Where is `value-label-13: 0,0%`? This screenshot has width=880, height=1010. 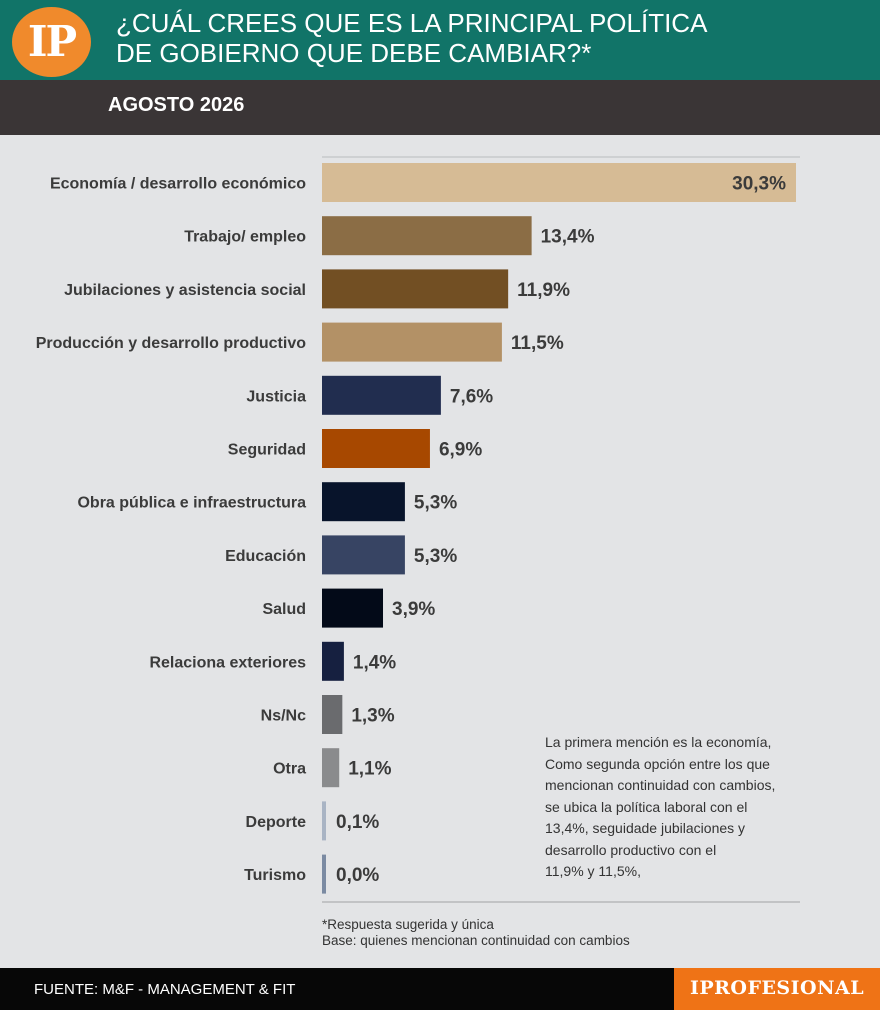
value-label-13: 0,0% is located at coordinates (357, 875).